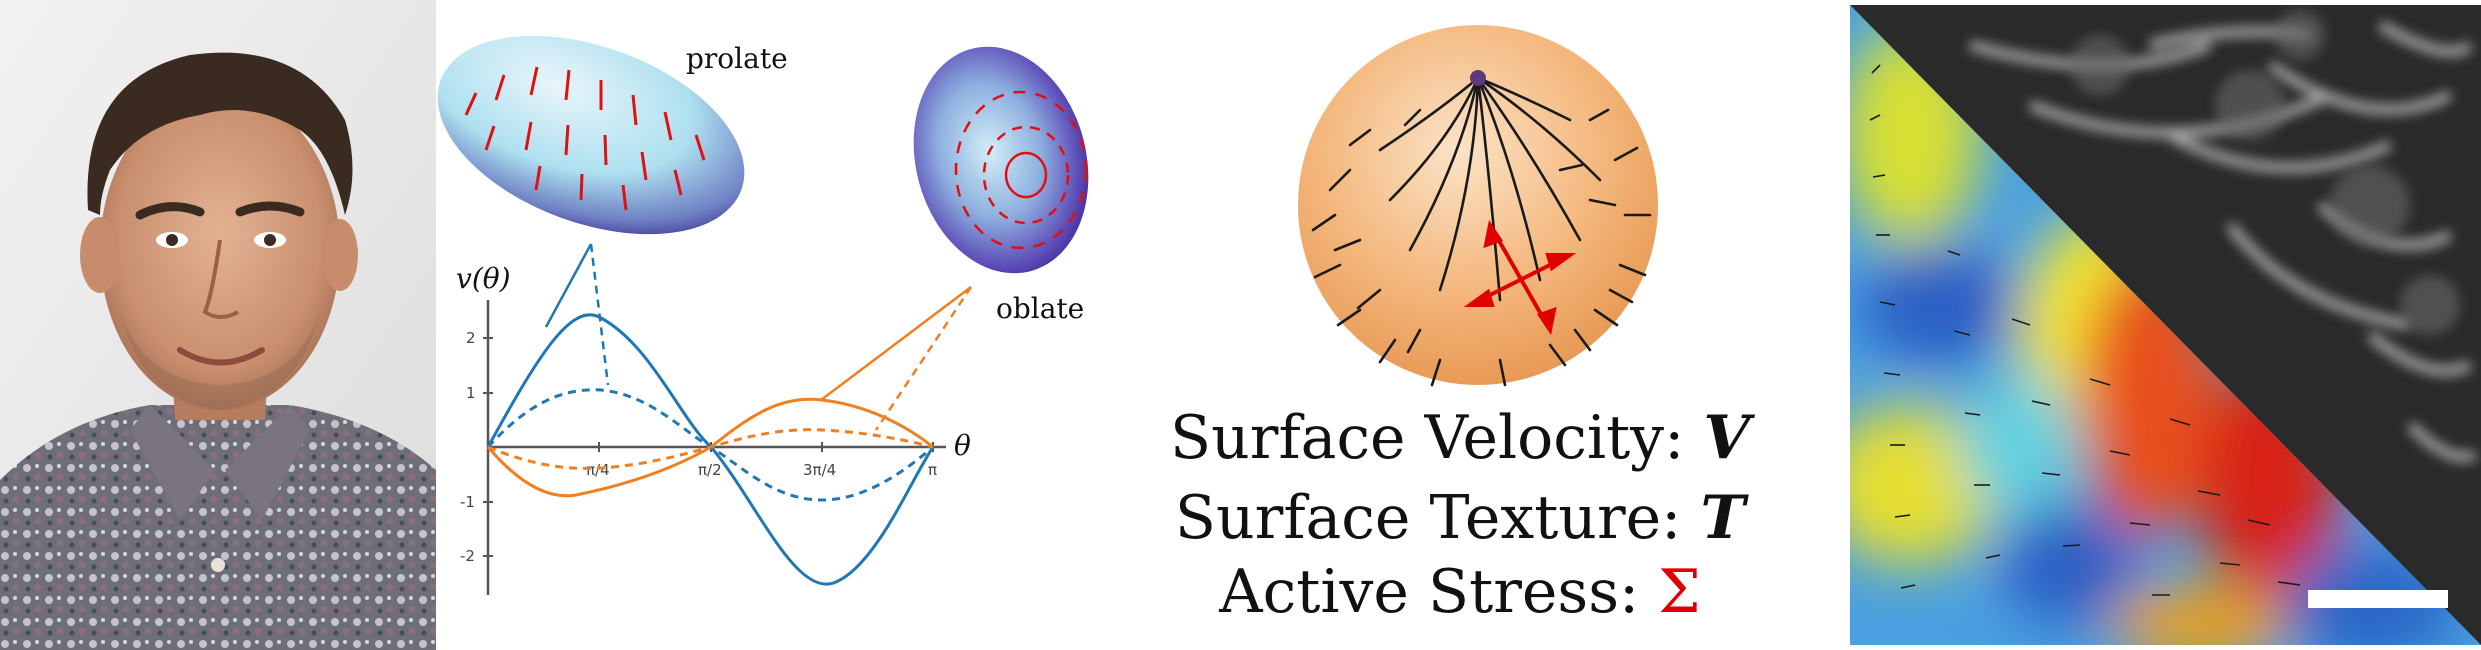 Image resolution: width=2481 pixels, height=650 pixels. I want to click on x-tick-pi-4: π/4, so click(598, 470).